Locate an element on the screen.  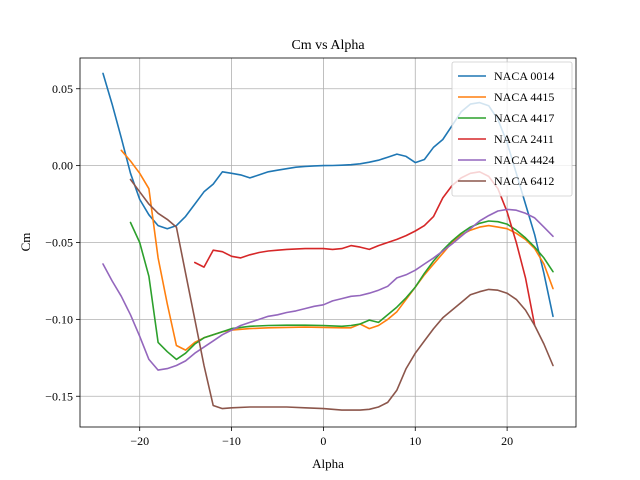
legend-label-4: NACA 4424 is located at coordinates (524, 160).